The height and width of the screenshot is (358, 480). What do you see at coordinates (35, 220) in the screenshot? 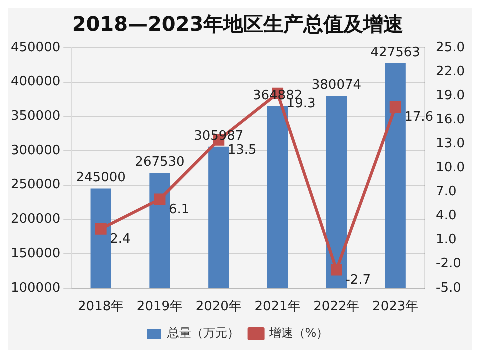
I see `y-tick-label: 200000` at bounding box center [35, 220].